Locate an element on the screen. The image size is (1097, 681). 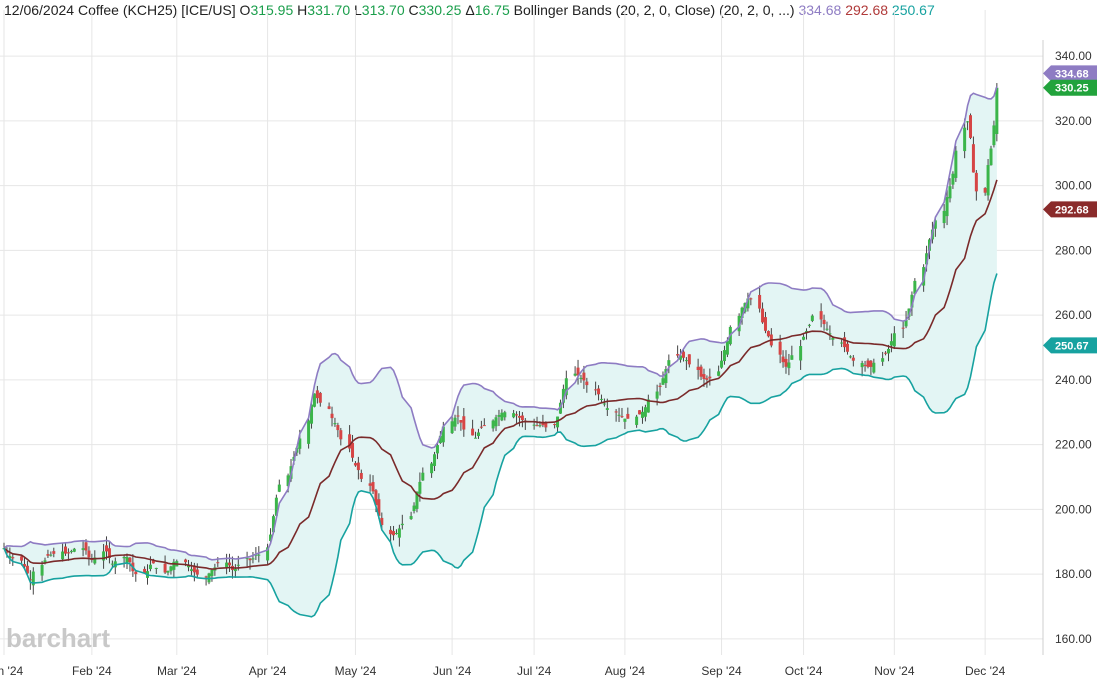
header-symbol: Coffee (KCH25) [ICE/US] is located at coordinates (156, 10).